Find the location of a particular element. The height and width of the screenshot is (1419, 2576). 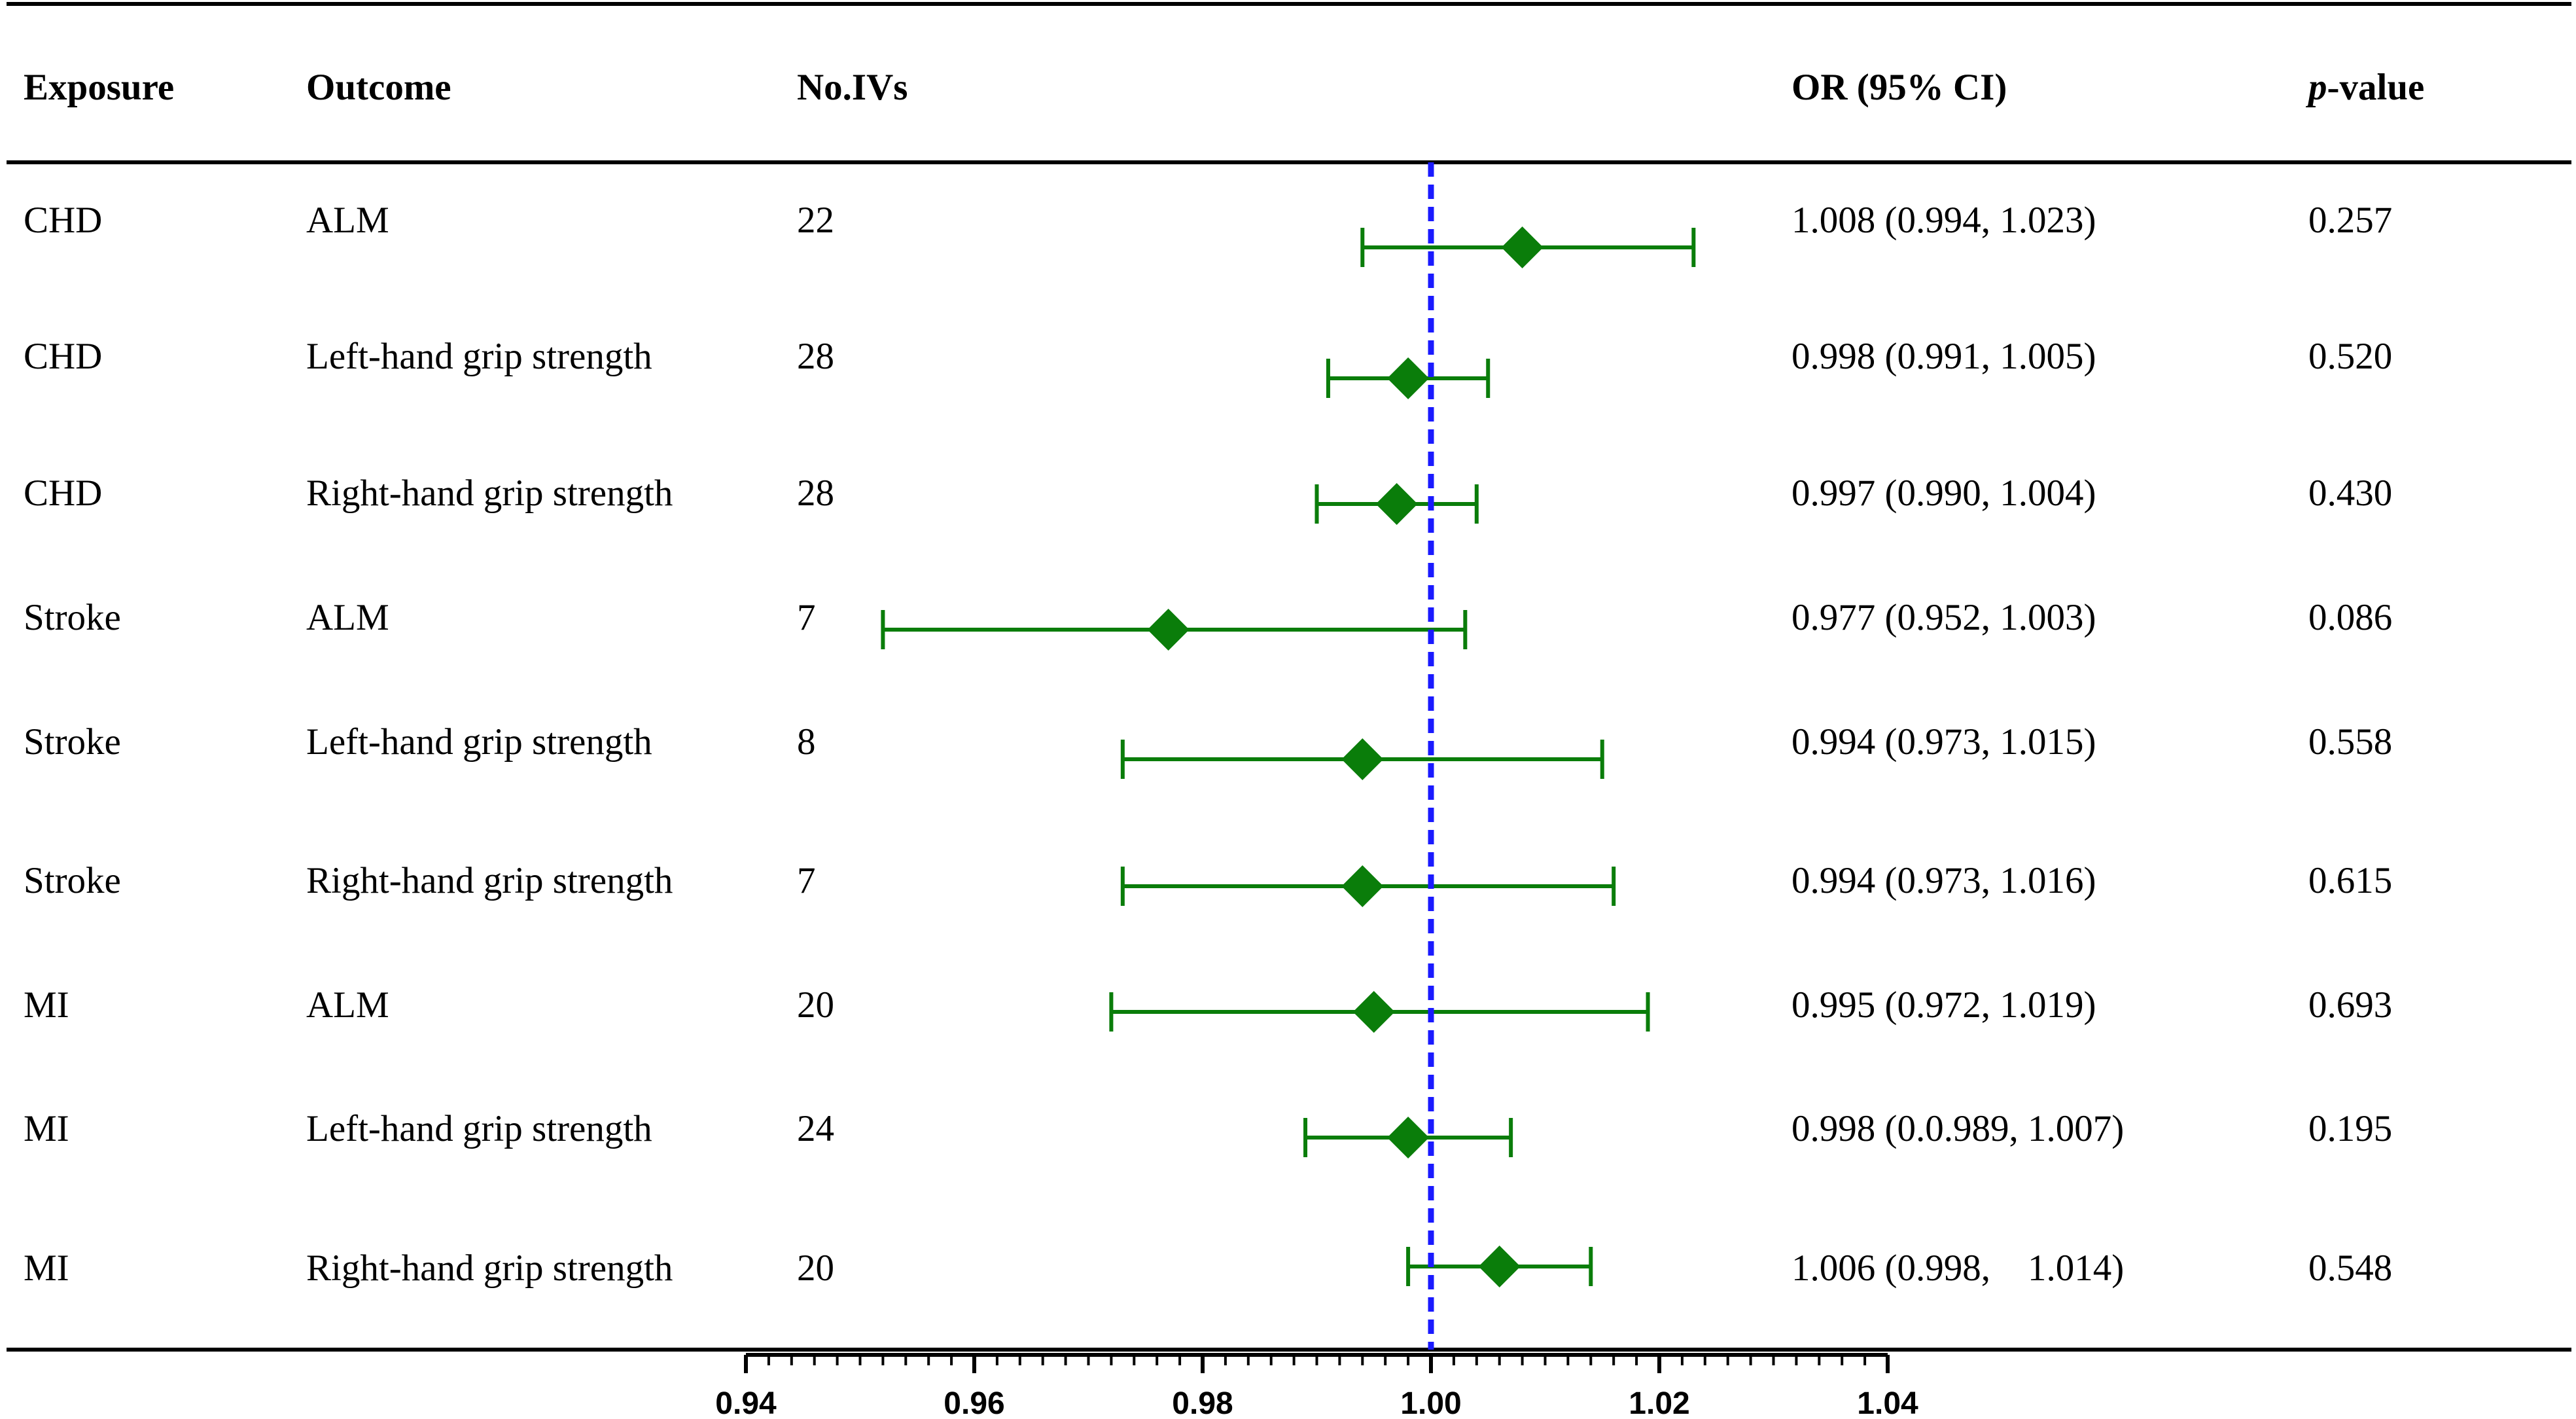

row-p-value: 0.086 is located at coordinates (2350, 617).